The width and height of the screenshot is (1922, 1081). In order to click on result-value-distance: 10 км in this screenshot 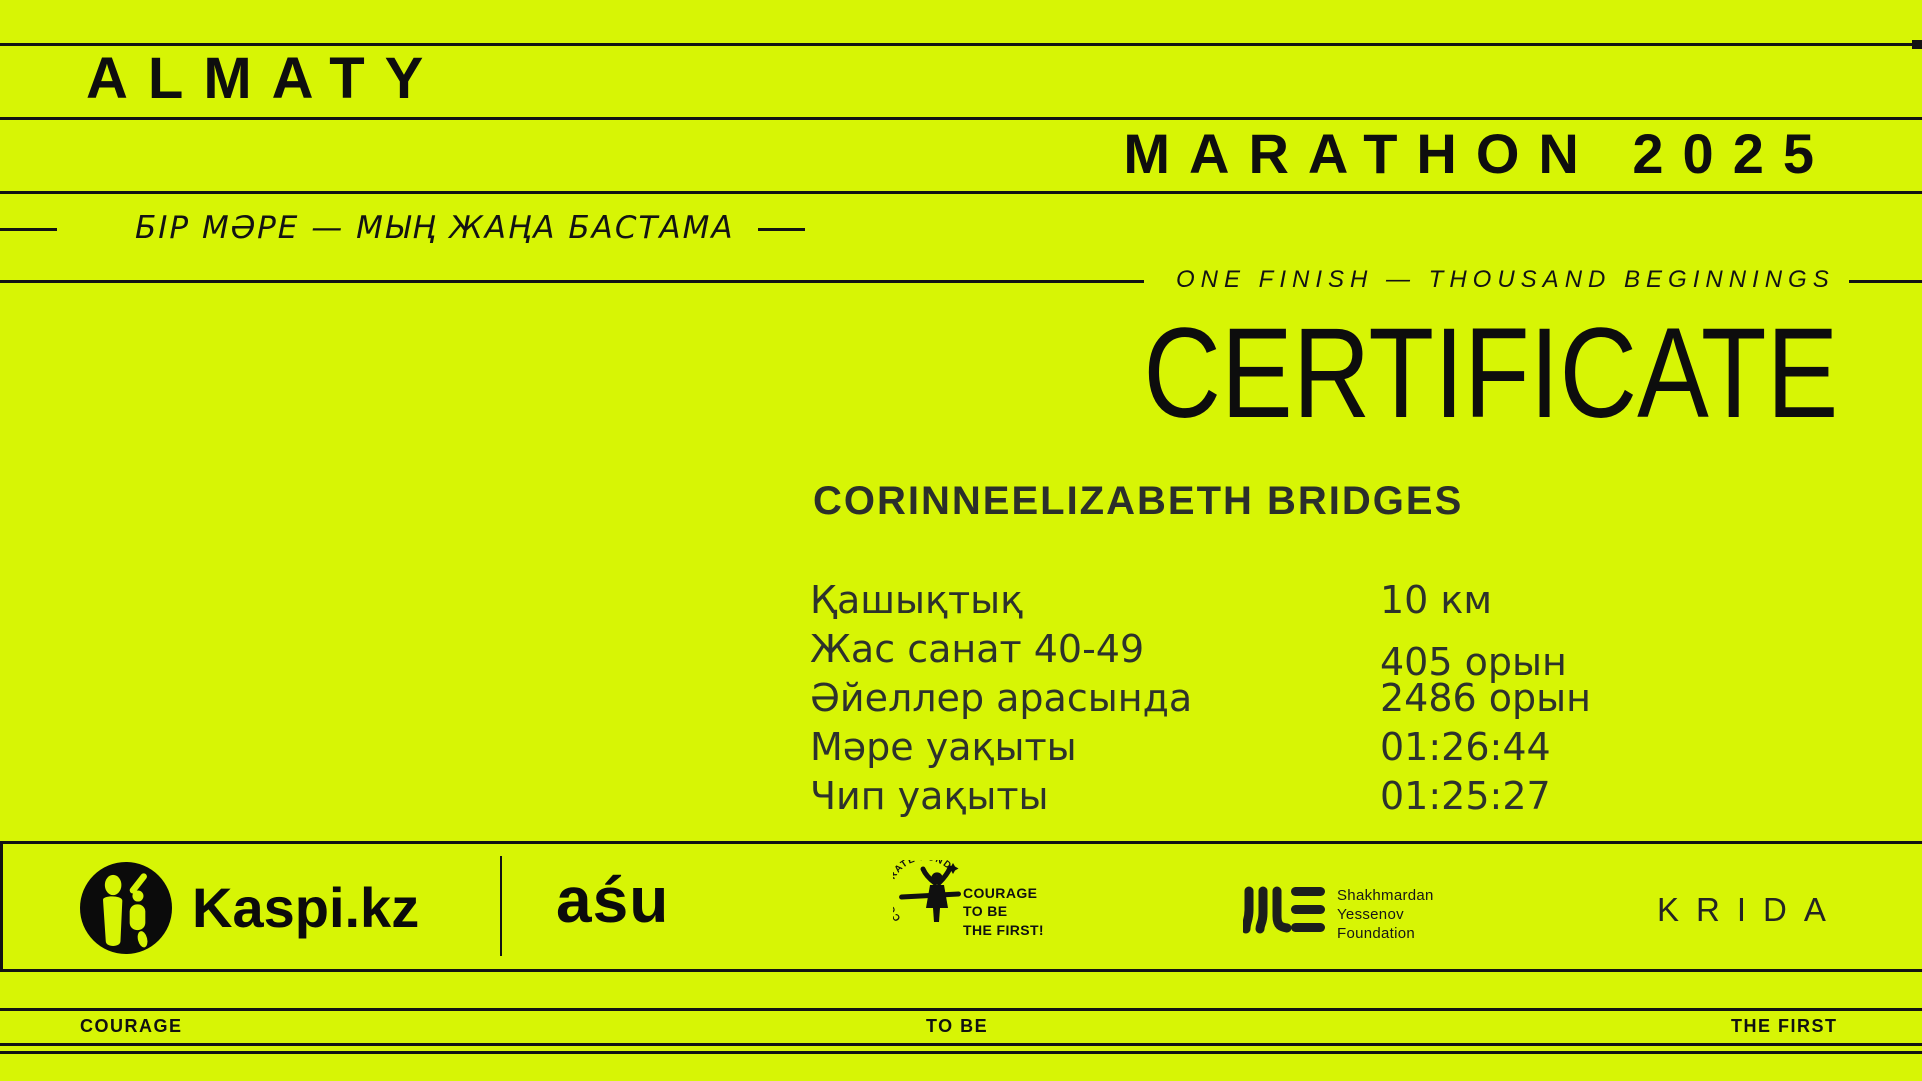, I will do `click(1436, 600)`.